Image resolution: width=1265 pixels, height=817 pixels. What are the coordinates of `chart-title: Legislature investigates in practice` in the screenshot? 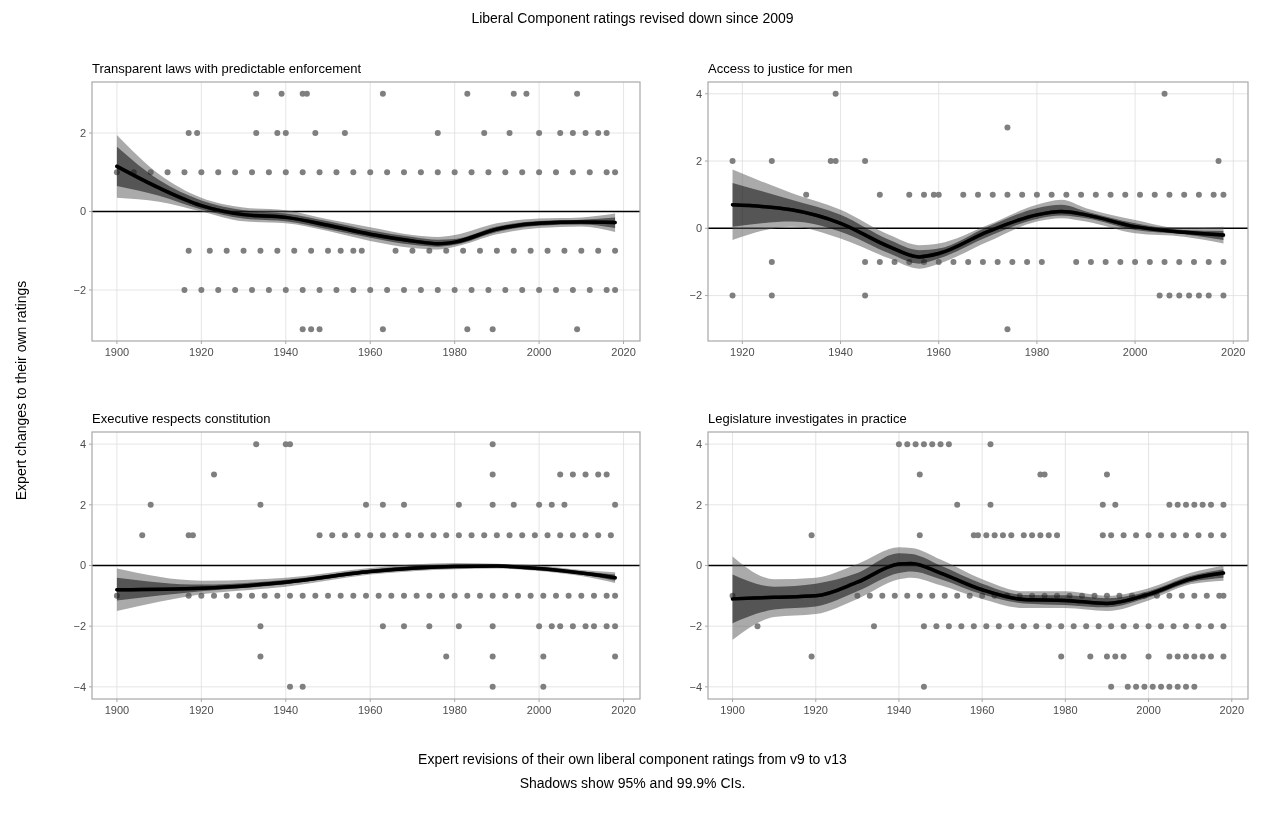 It's located at (807, 418).